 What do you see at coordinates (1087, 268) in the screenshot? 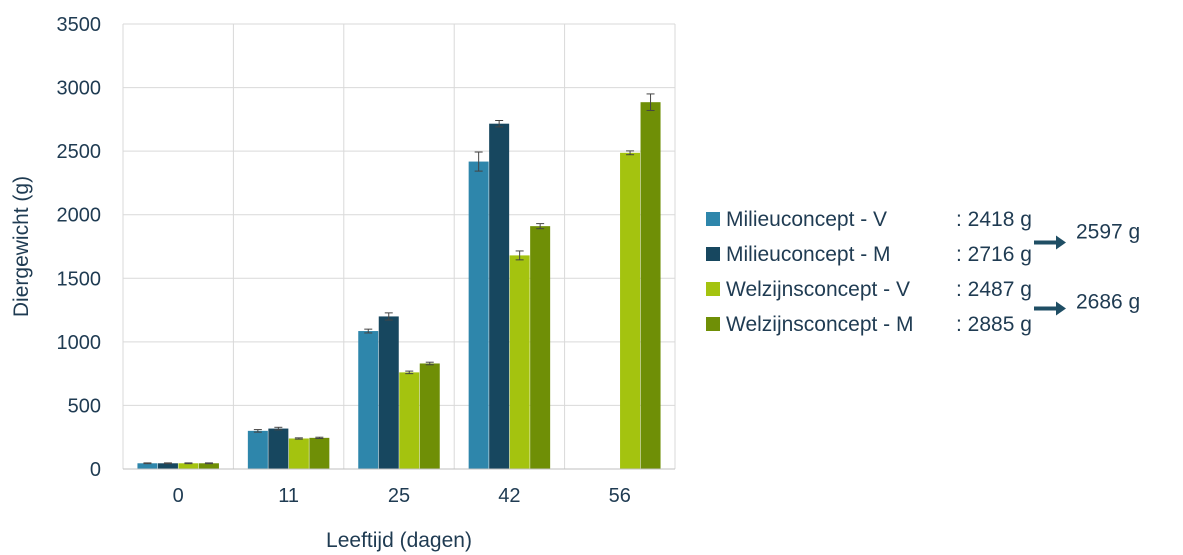
I see `legend-annotations: 2597 g 2686 g` at bounding box center [1087, 268].